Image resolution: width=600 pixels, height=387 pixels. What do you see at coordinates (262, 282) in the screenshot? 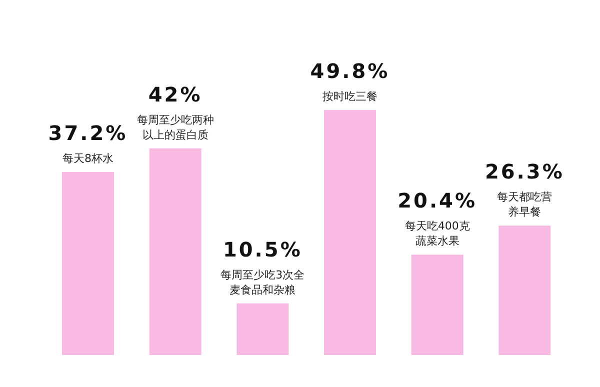
I see `x-tick-label: 每周至少吃3次全麦食品和杂粮` at bounding box center [262, 282].